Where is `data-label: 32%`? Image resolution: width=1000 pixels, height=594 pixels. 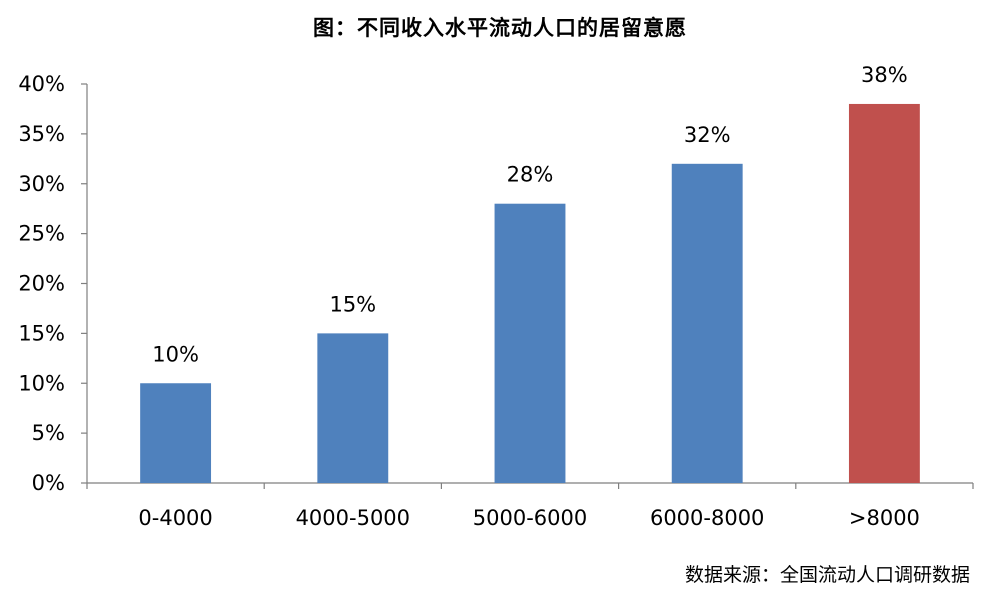
data-label: 32% is located at coordinates (707, 135).